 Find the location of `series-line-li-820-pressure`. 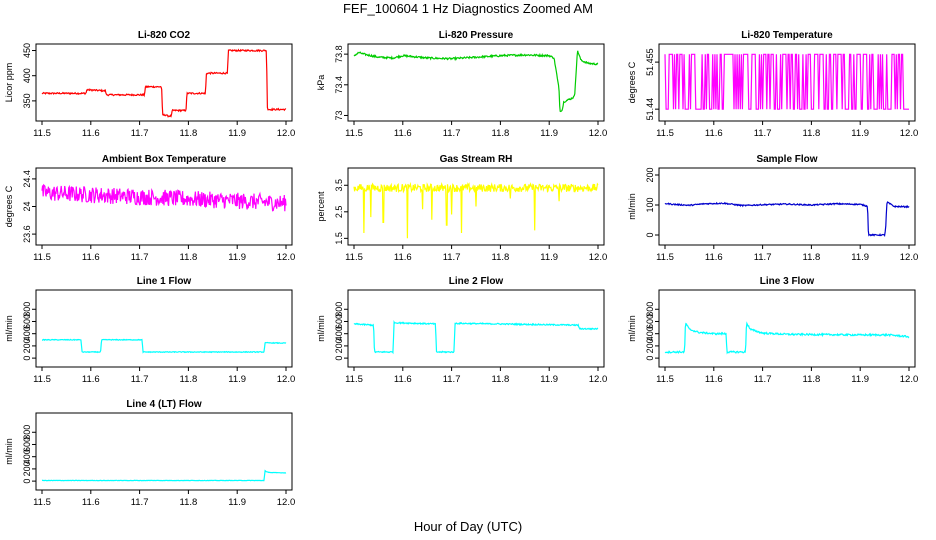

series-line-li-820-pressure is located at coordinates (476, 81).